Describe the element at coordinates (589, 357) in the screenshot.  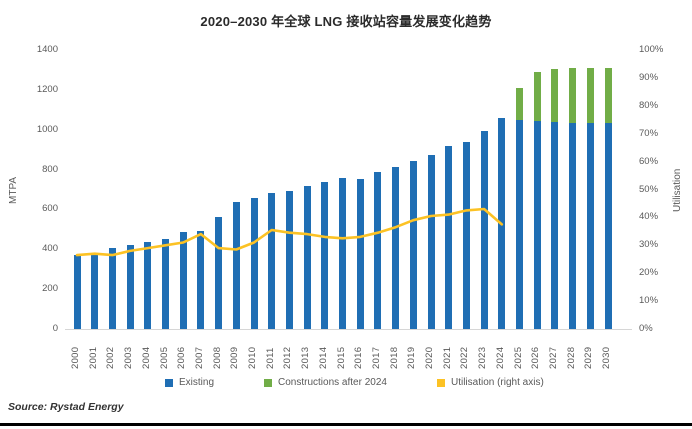
I see `x-label-2029: 2029` at that location.